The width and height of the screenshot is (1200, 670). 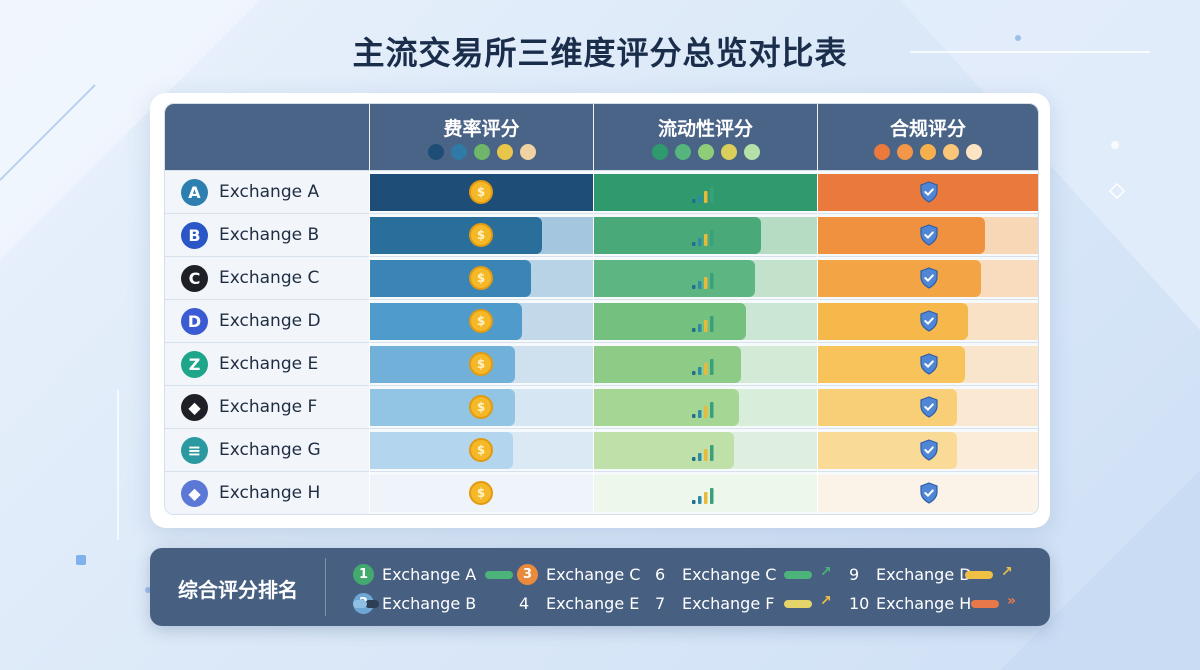 I want to click on exchange-name: Exchange D, so click(x=270, y=321).